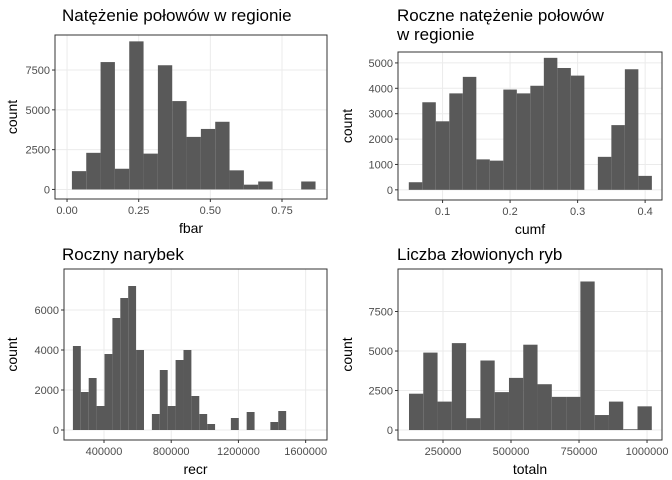 Image resolution: width=672 pixels, height=480 pixels. Describe the element at coordinates (66, 211) in the screenshot. I see `x-tick-label: 0.00` at that location.